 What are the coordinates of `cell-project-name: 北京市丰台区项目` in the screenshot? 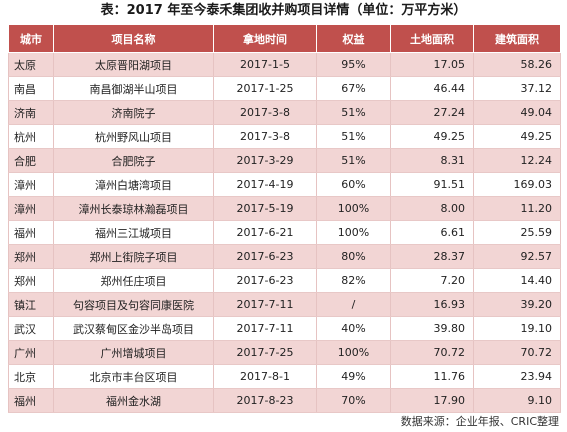 It's located at (133, 376).